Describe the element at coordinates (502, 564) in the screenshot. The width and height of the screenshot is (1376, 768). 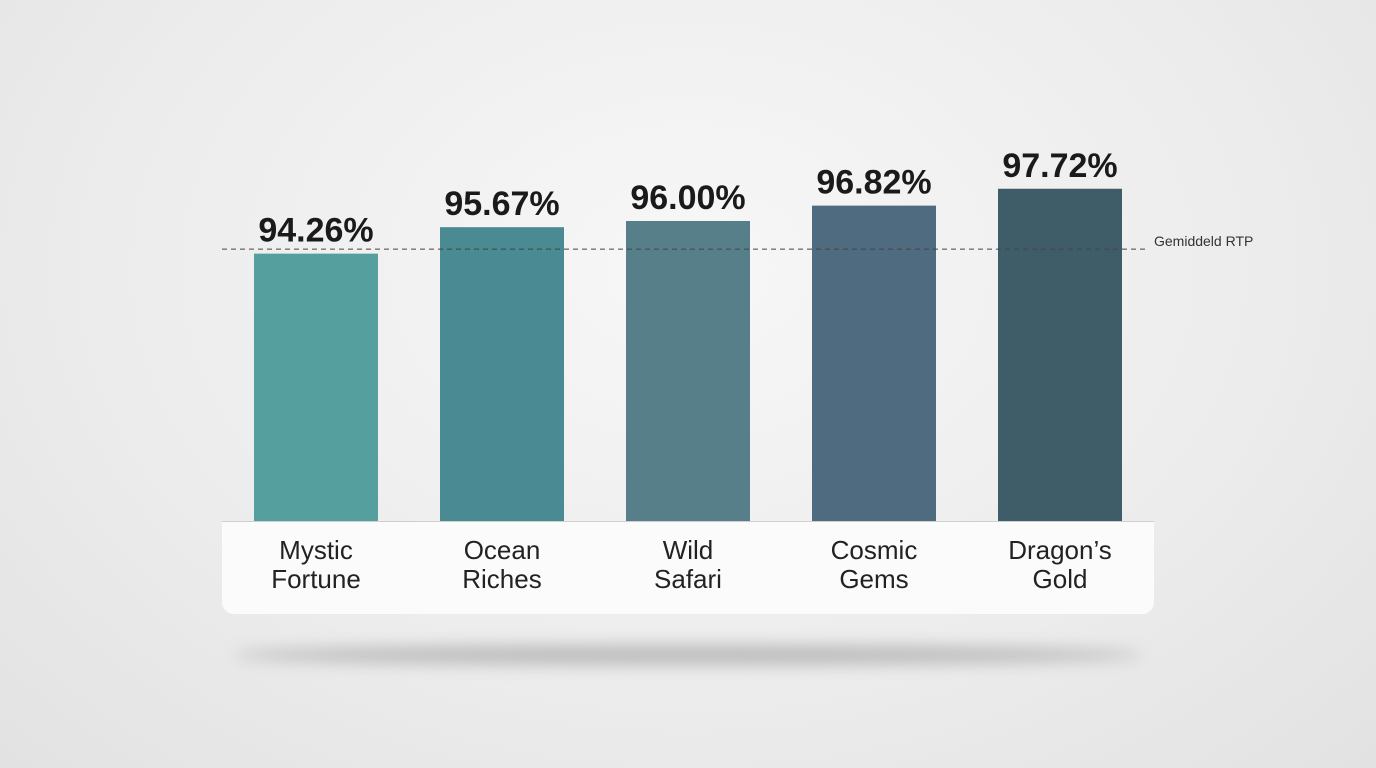
I see `category-label: Ocean Riches` at that location.